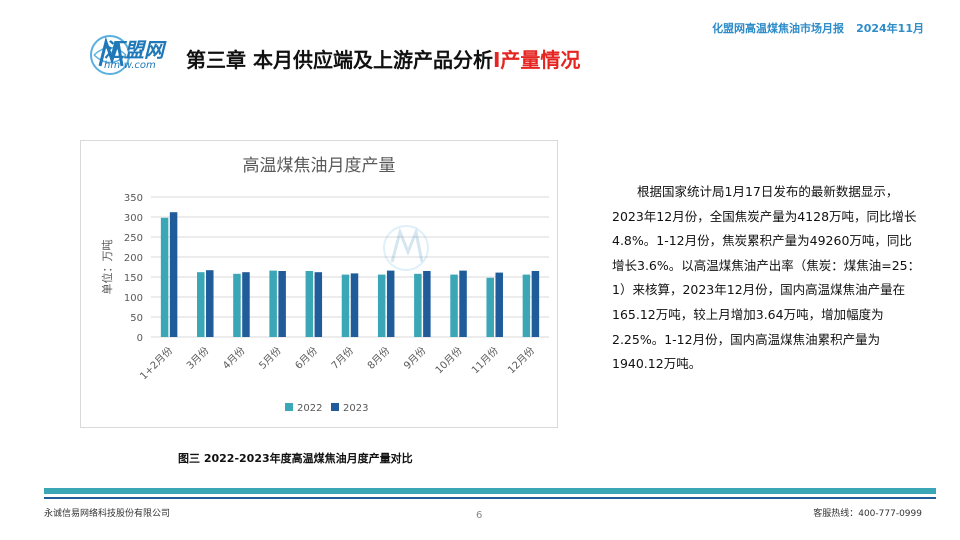 Image resolution: width=960 pixels, height=540 pixels. I want to click on y-tick-label: 350, so click(133, 198).